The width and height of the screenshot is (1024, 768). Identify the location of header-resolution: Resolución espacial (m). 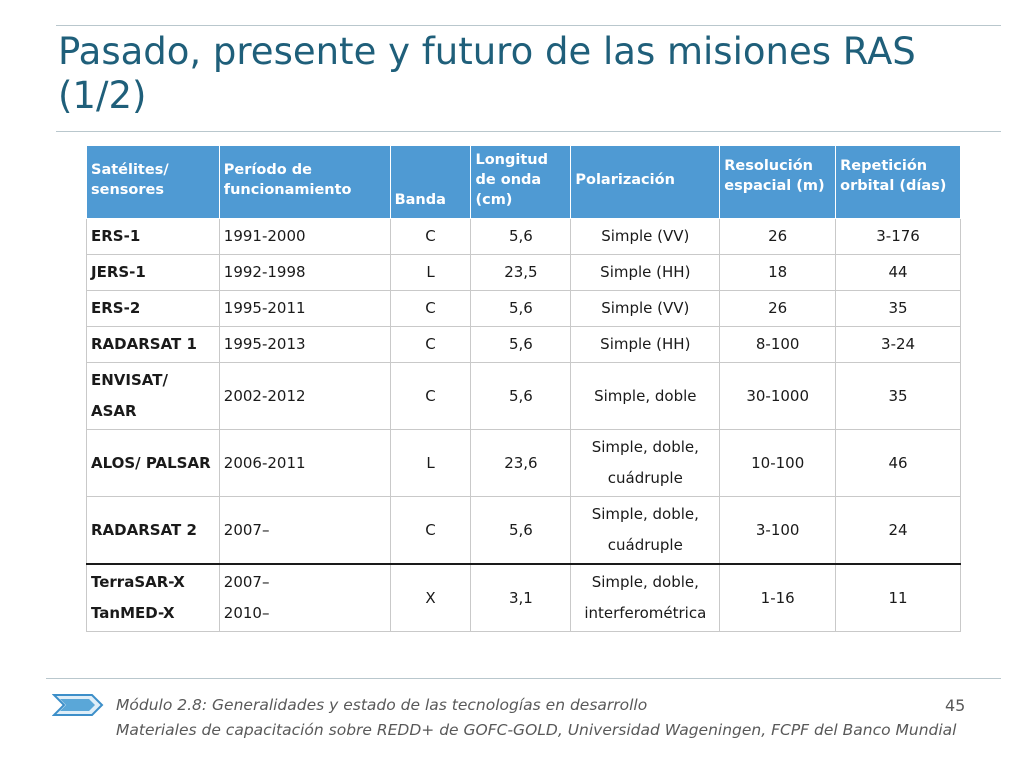
(778, 182).